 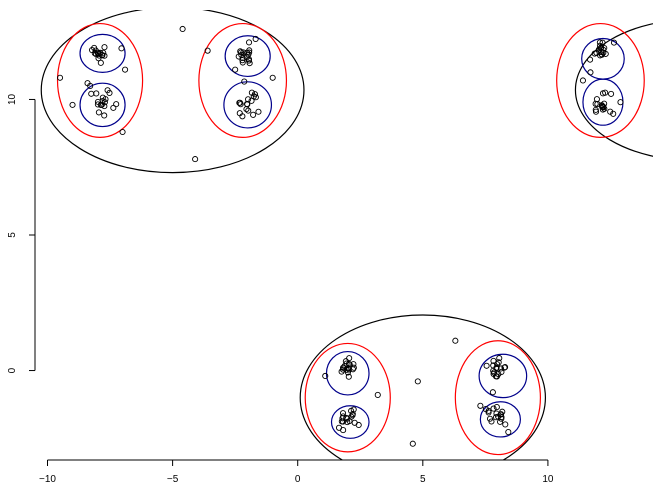 What do you see at coordinates (12, 370) in the screenshot?
I see `y-tick-label: 0` at bounding box center [12, 370].